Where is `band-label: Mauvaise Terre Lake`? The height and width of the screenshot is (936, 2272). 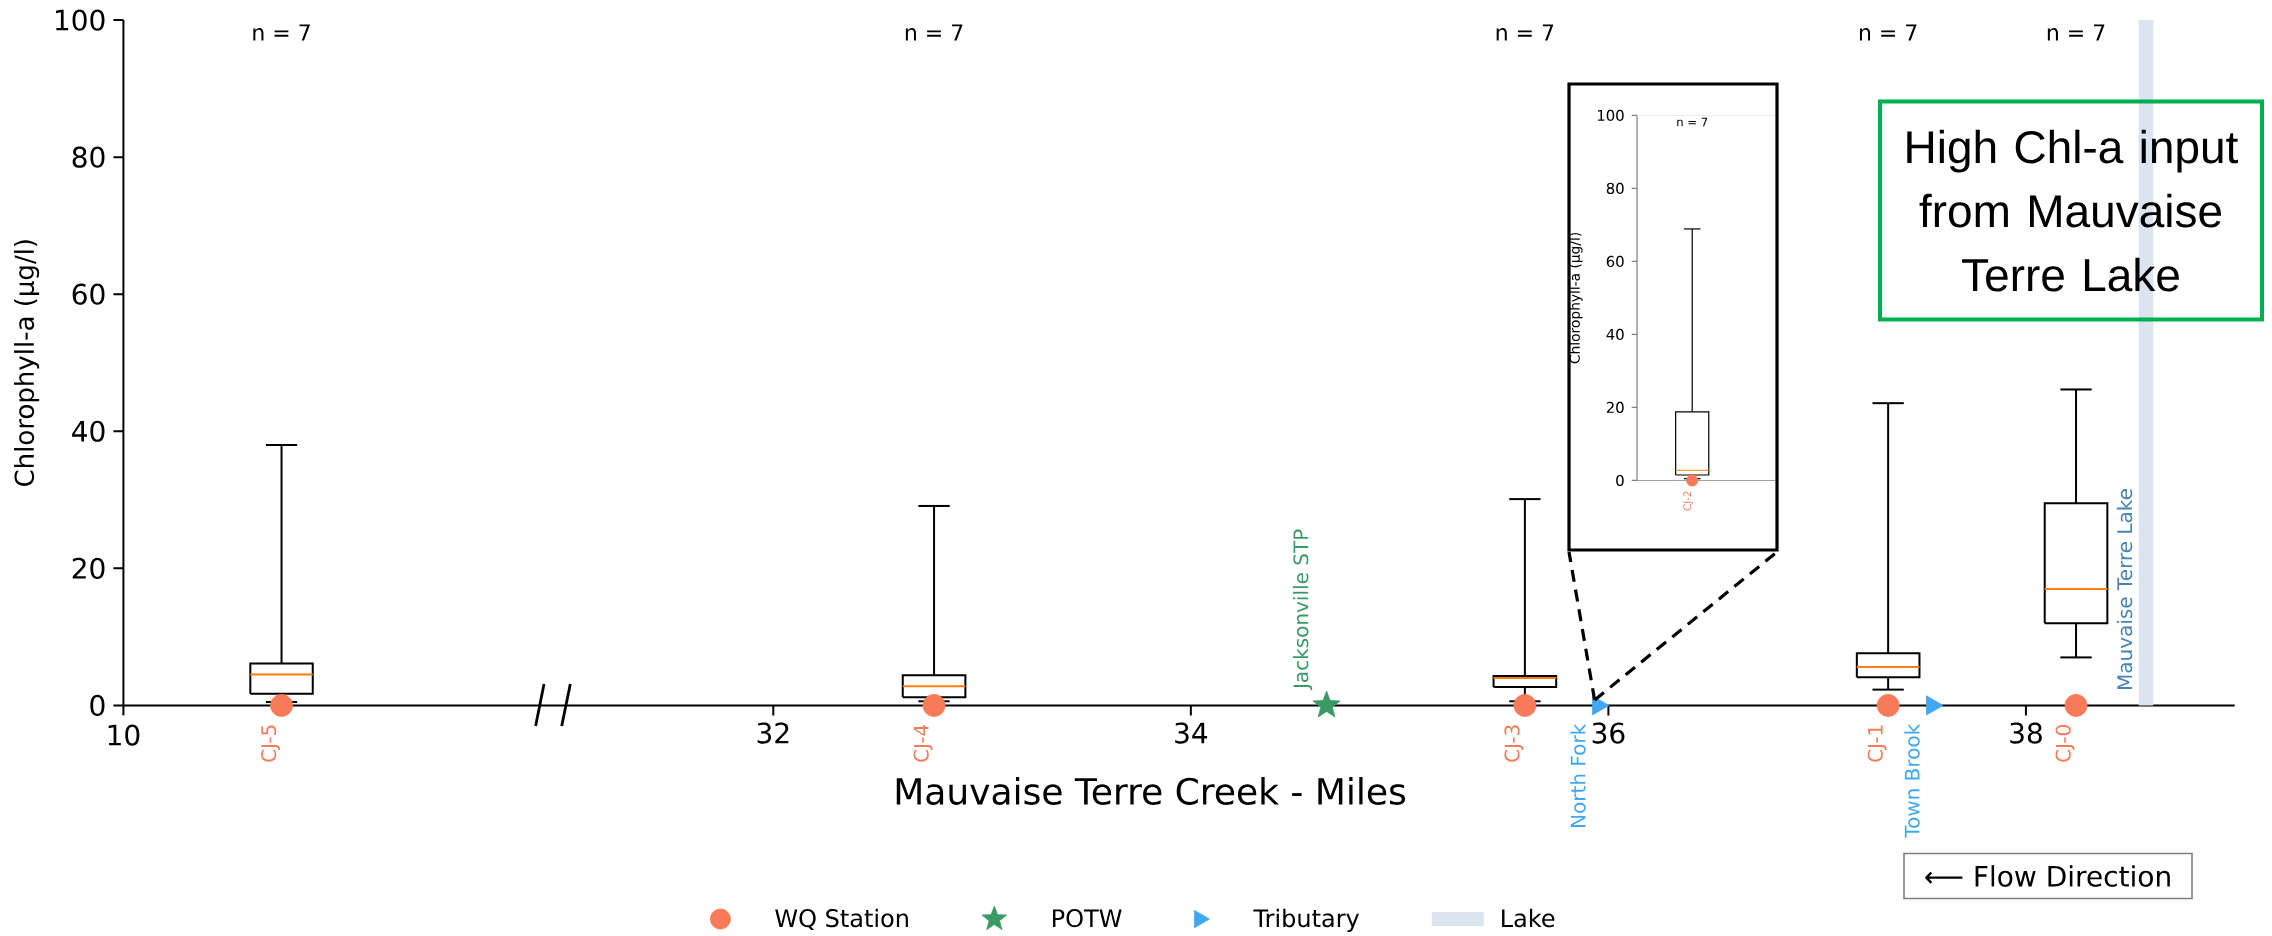
band-label: Mauvaise Terre Lake is located at coordinates (2124, 589).